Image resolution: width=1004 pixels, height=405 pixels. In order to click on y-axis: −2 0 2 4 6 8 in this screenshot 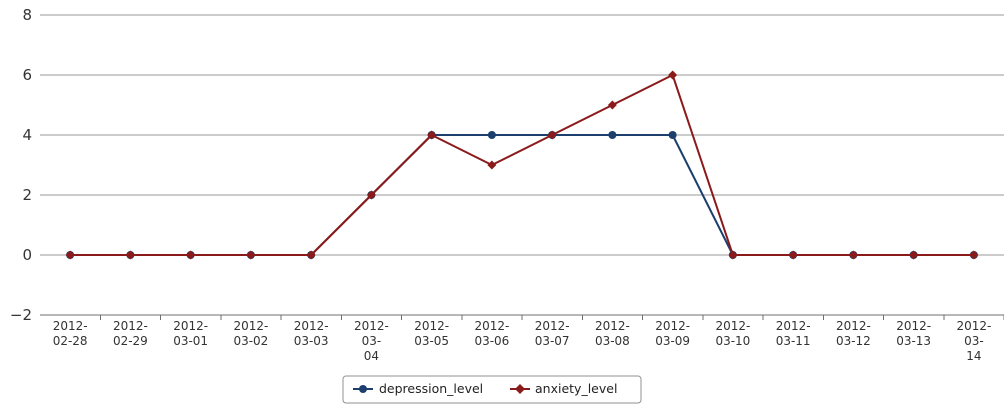, I will do `click(21, 165)`.